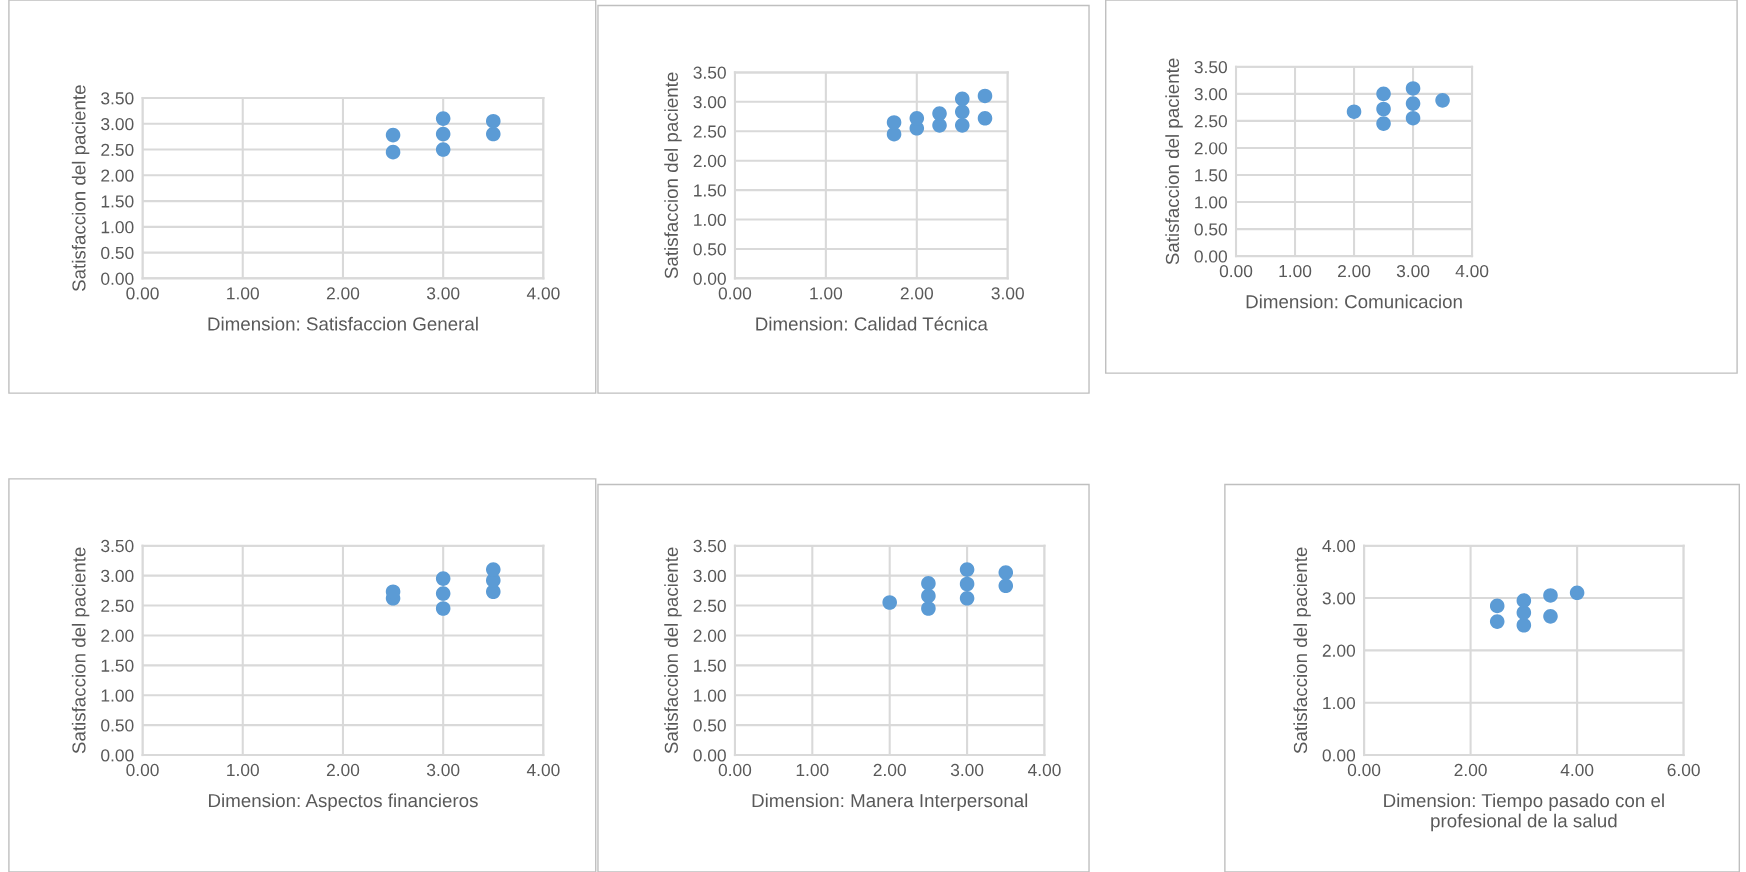 The height and width of the screenshot is (872, 1746). I want to click on x-axis-title: Dimension: Aspectos financieros, so click(343, 802).